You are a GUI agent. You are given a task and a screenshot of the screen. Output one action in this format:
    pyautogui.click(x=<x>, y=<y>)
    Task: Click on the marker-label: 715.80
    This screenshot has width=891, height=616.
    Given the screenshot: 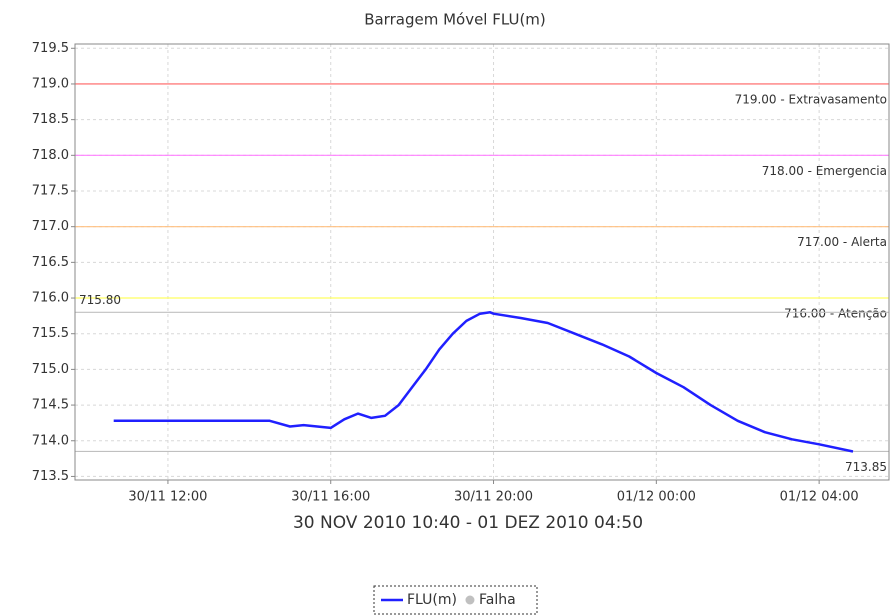 What is the action you would take?
    pyautogui.click(x=100, y=300)
    